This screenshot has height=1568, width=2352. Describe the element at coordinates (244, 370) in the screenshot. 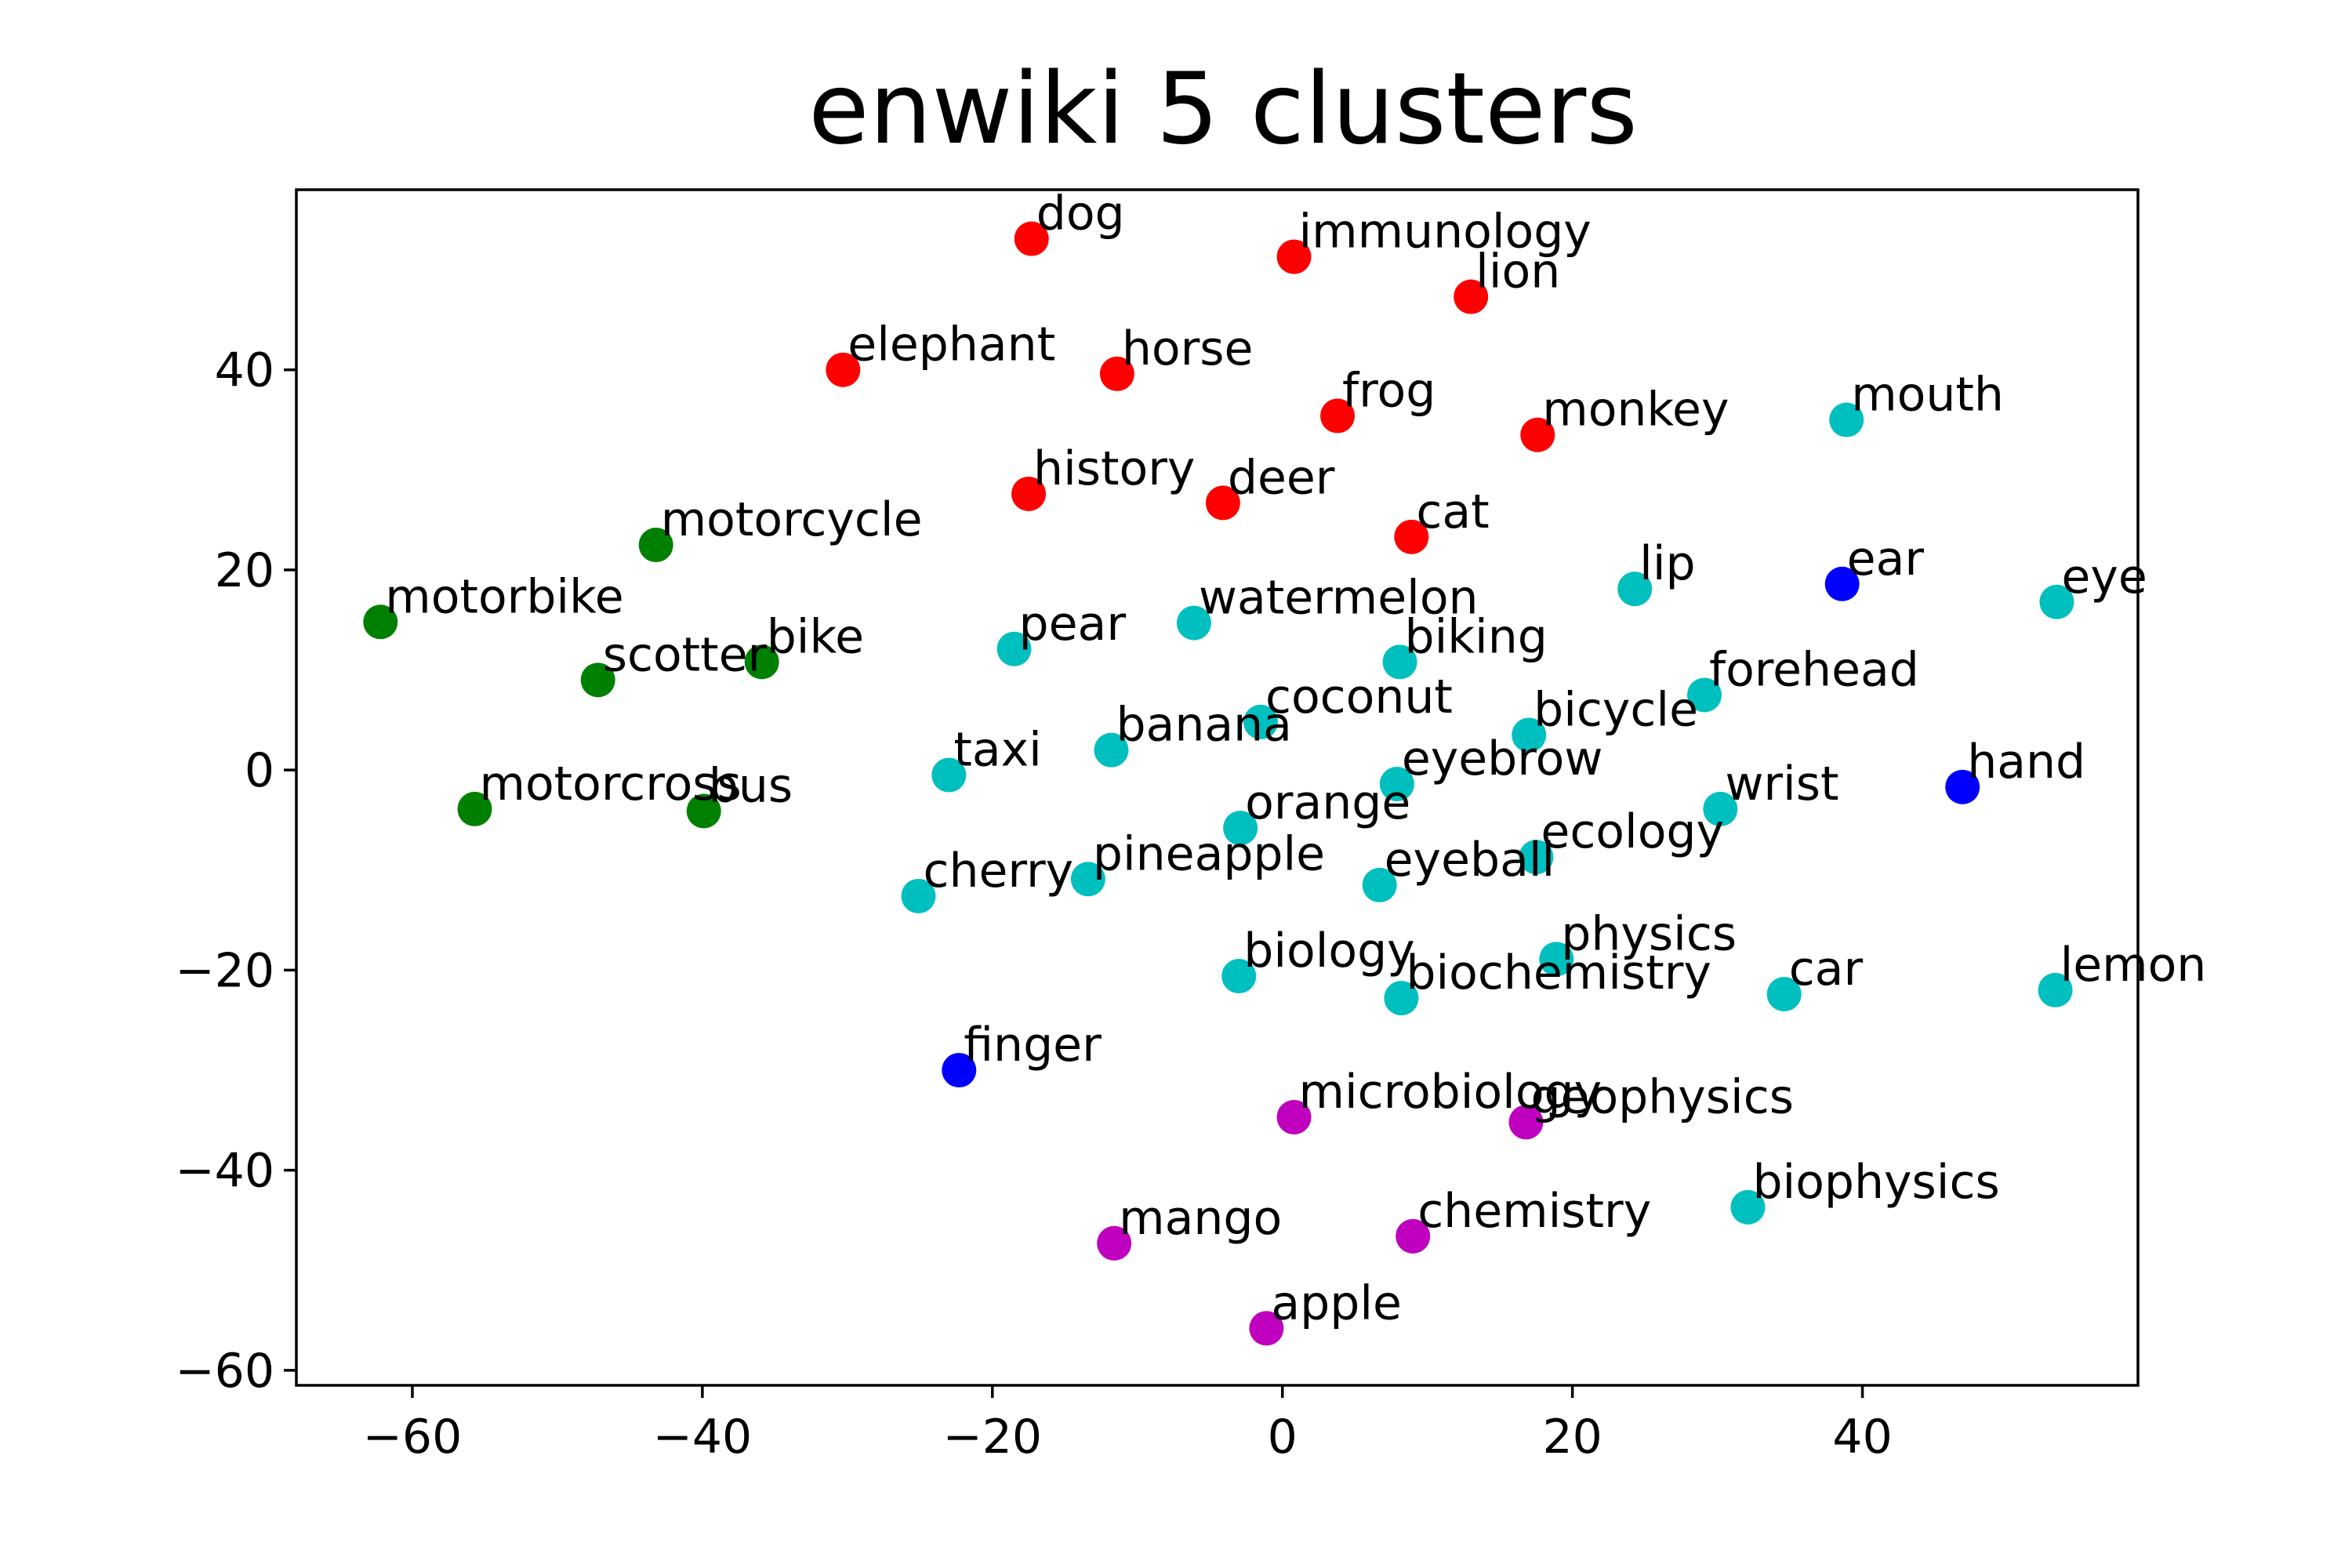

I see `y-tick-label: 40` at that location.